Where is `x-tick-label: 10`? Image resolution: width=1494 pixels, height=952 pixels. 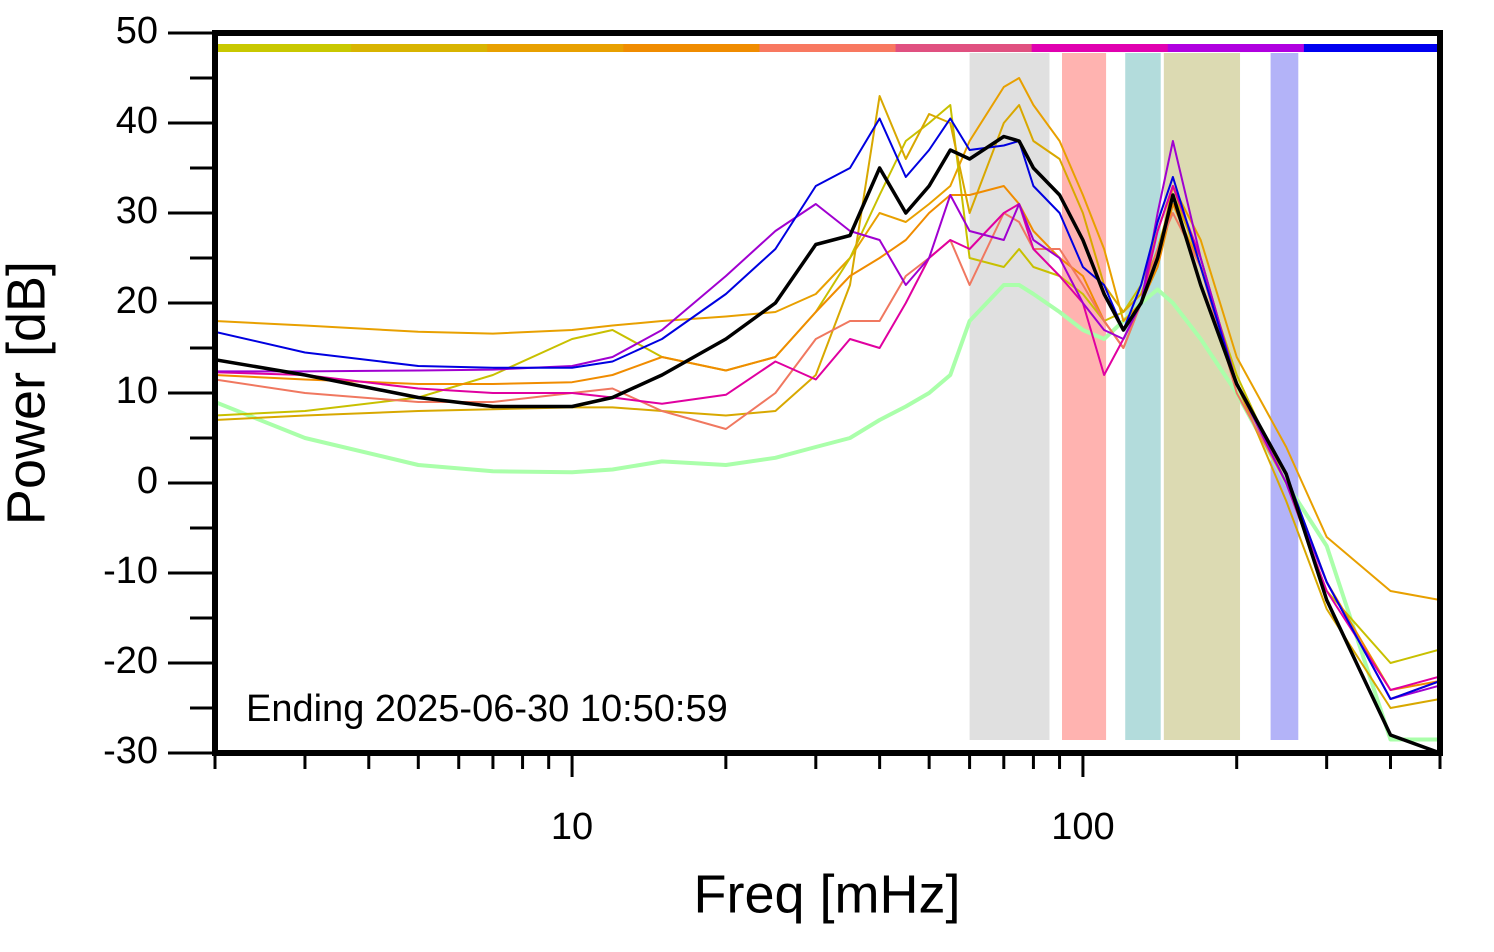
x-tick-label: 10 is located at coordinates (572, 827).